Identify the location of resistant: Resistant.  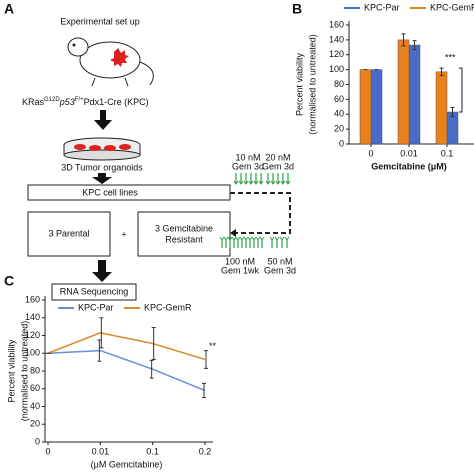
(184, 239).